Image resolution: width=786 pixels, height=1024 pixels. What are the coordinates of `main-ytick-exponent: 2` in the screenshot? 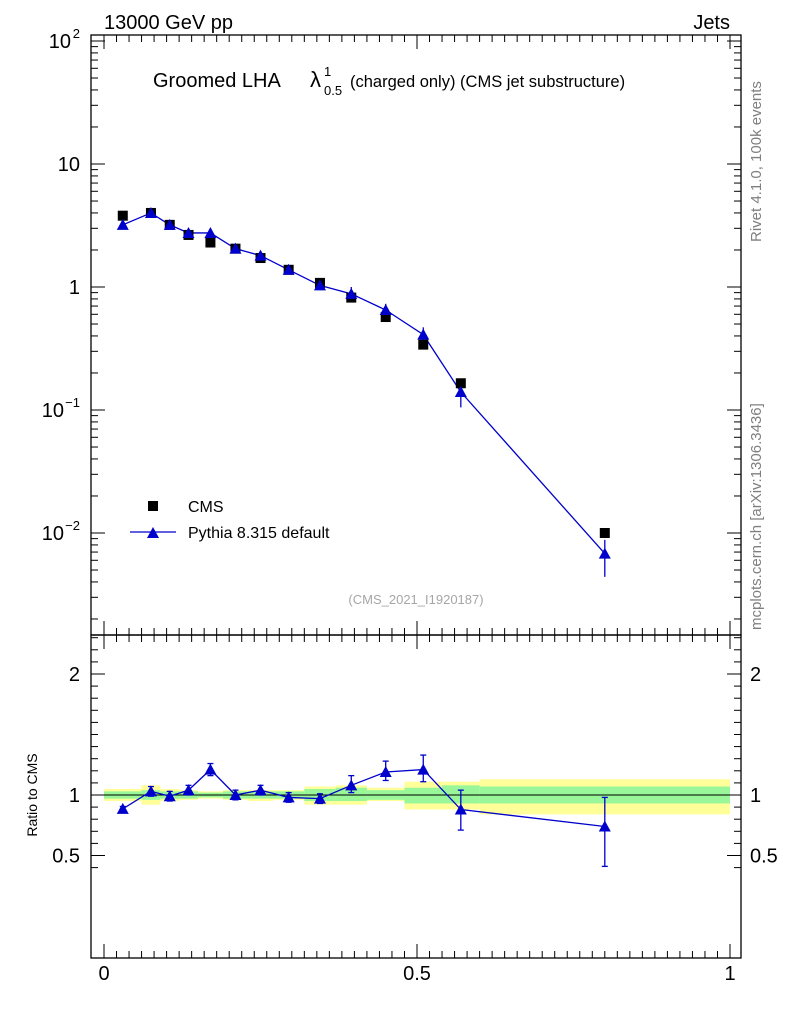 It's located at (76, 33).